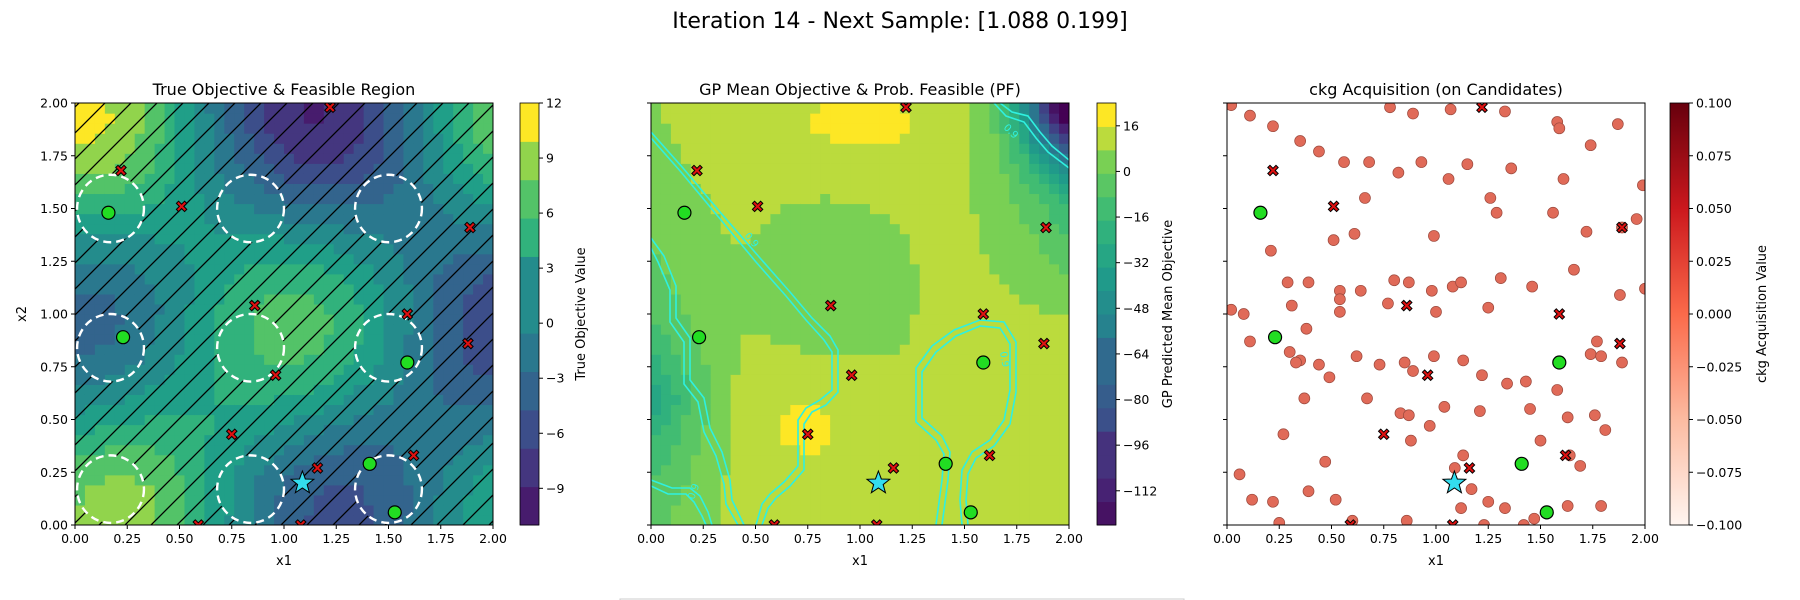  I want to click on infeasible-point, so click(1273, 170).